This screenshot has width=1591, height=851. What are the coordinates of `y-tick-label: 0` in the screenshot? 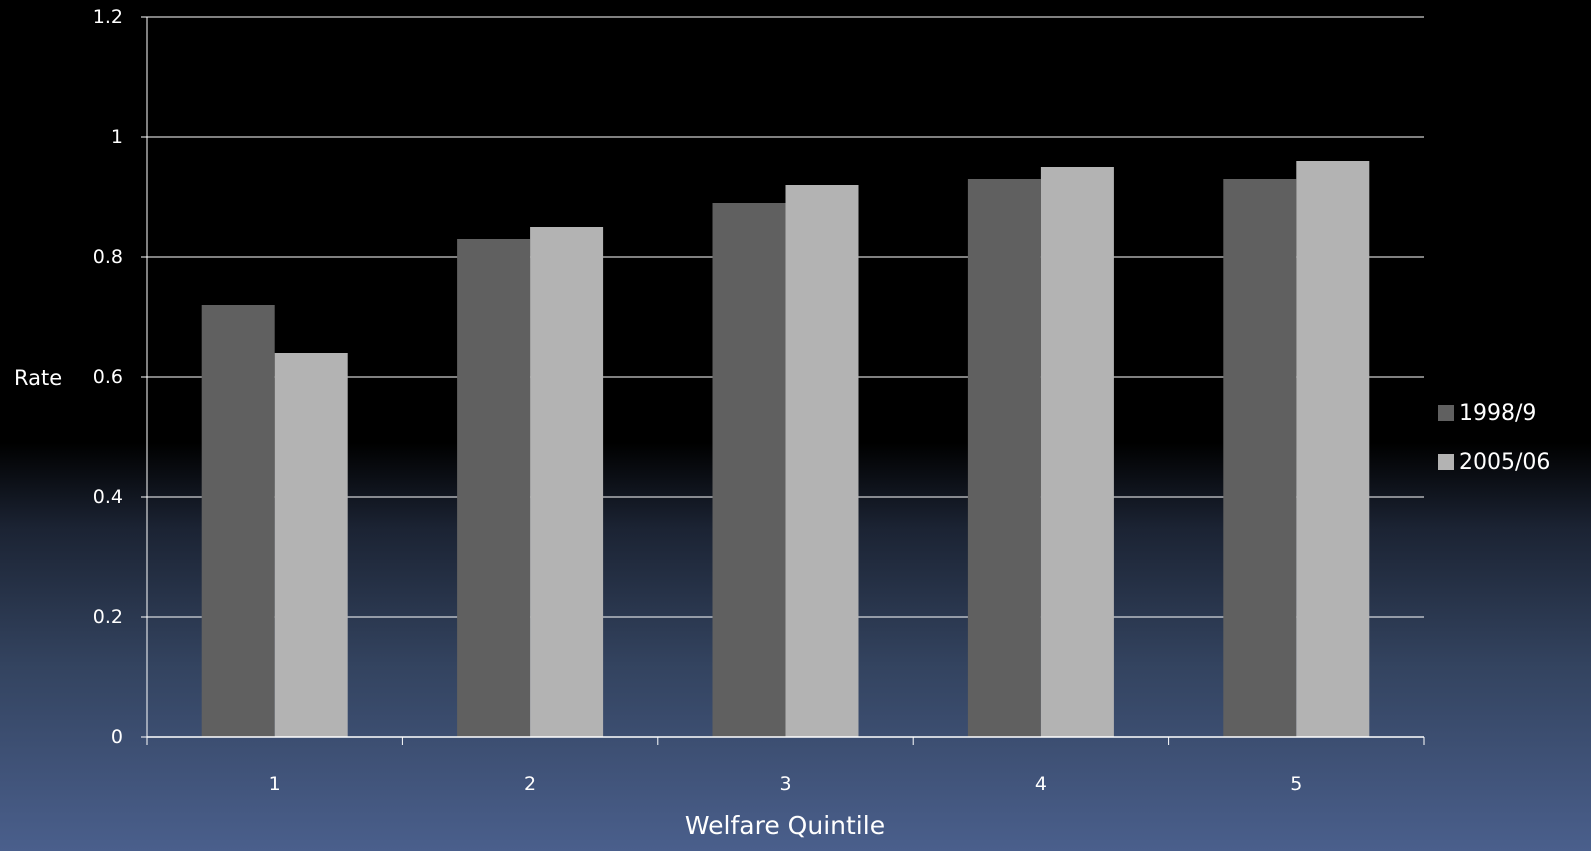 It's located at (117, 737).